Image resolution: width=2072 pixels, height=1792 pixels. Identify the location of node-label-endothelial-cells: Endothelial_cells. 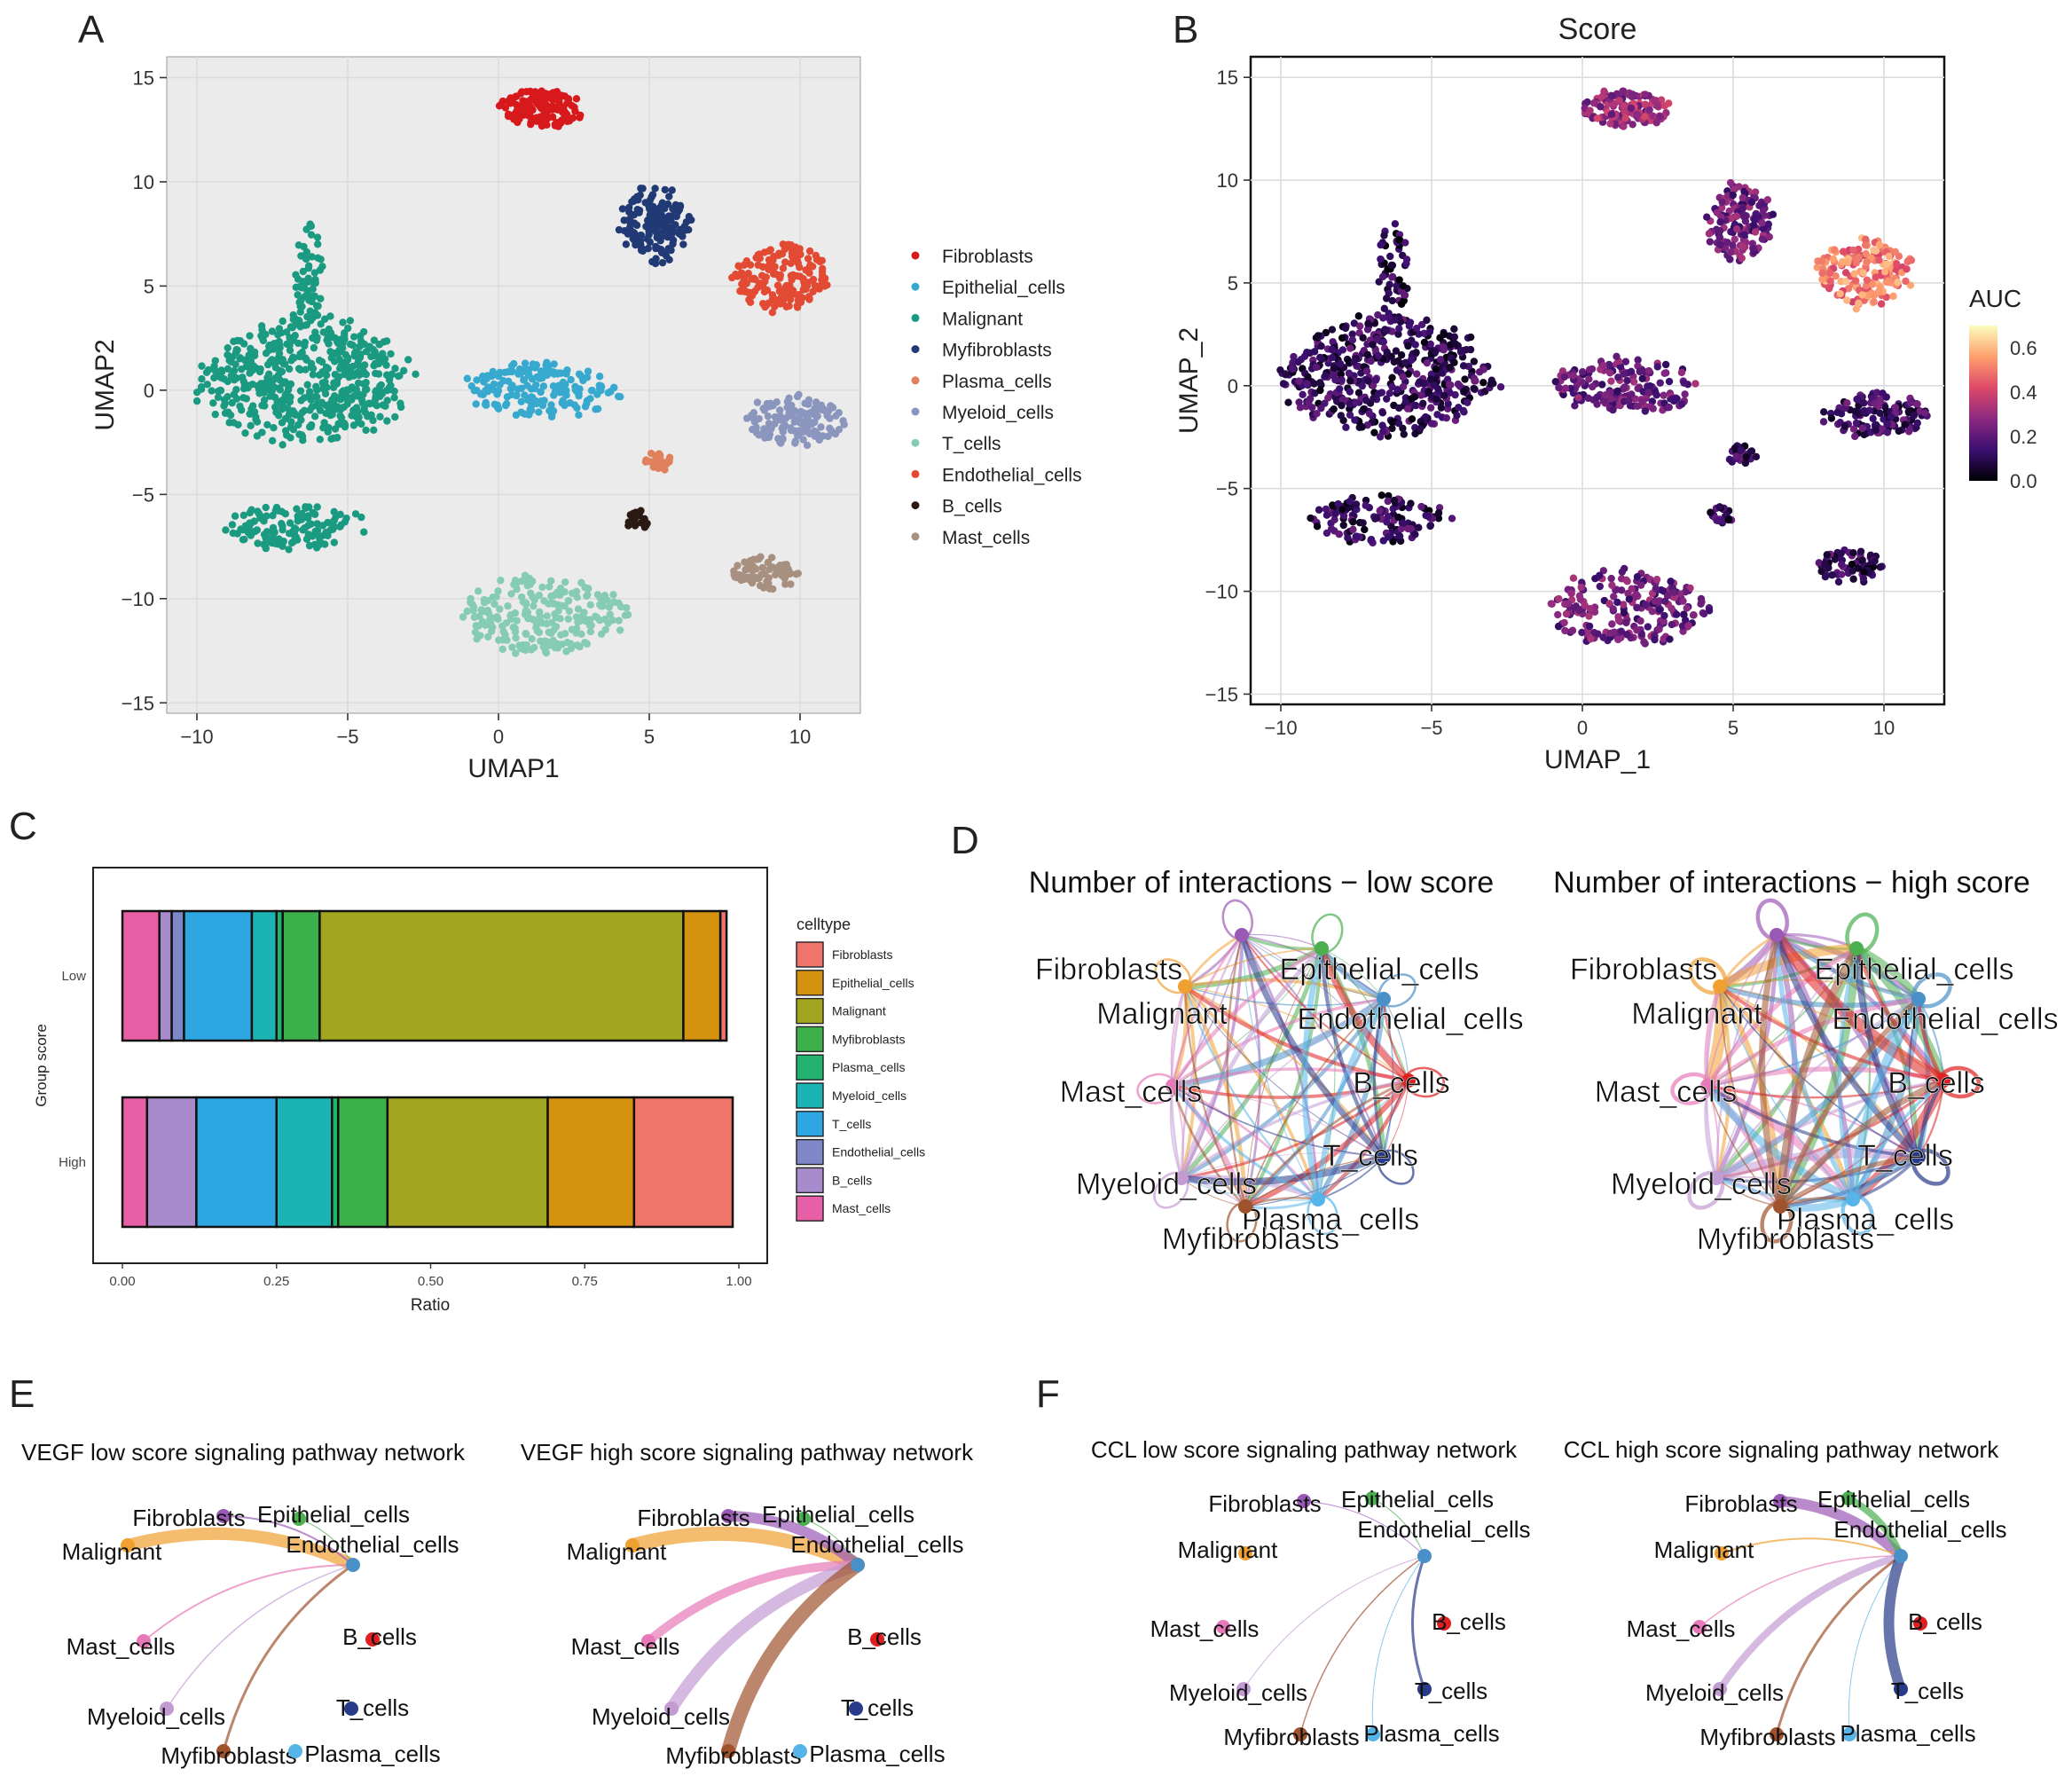
(1945, 1019).